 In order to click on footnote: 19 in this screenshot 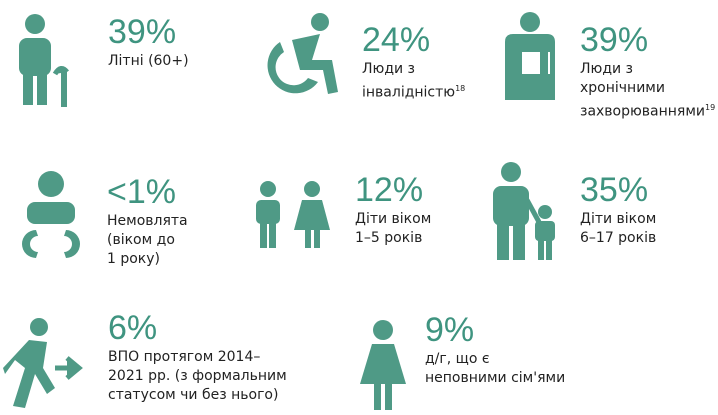, I will do `click(710, 107)`.